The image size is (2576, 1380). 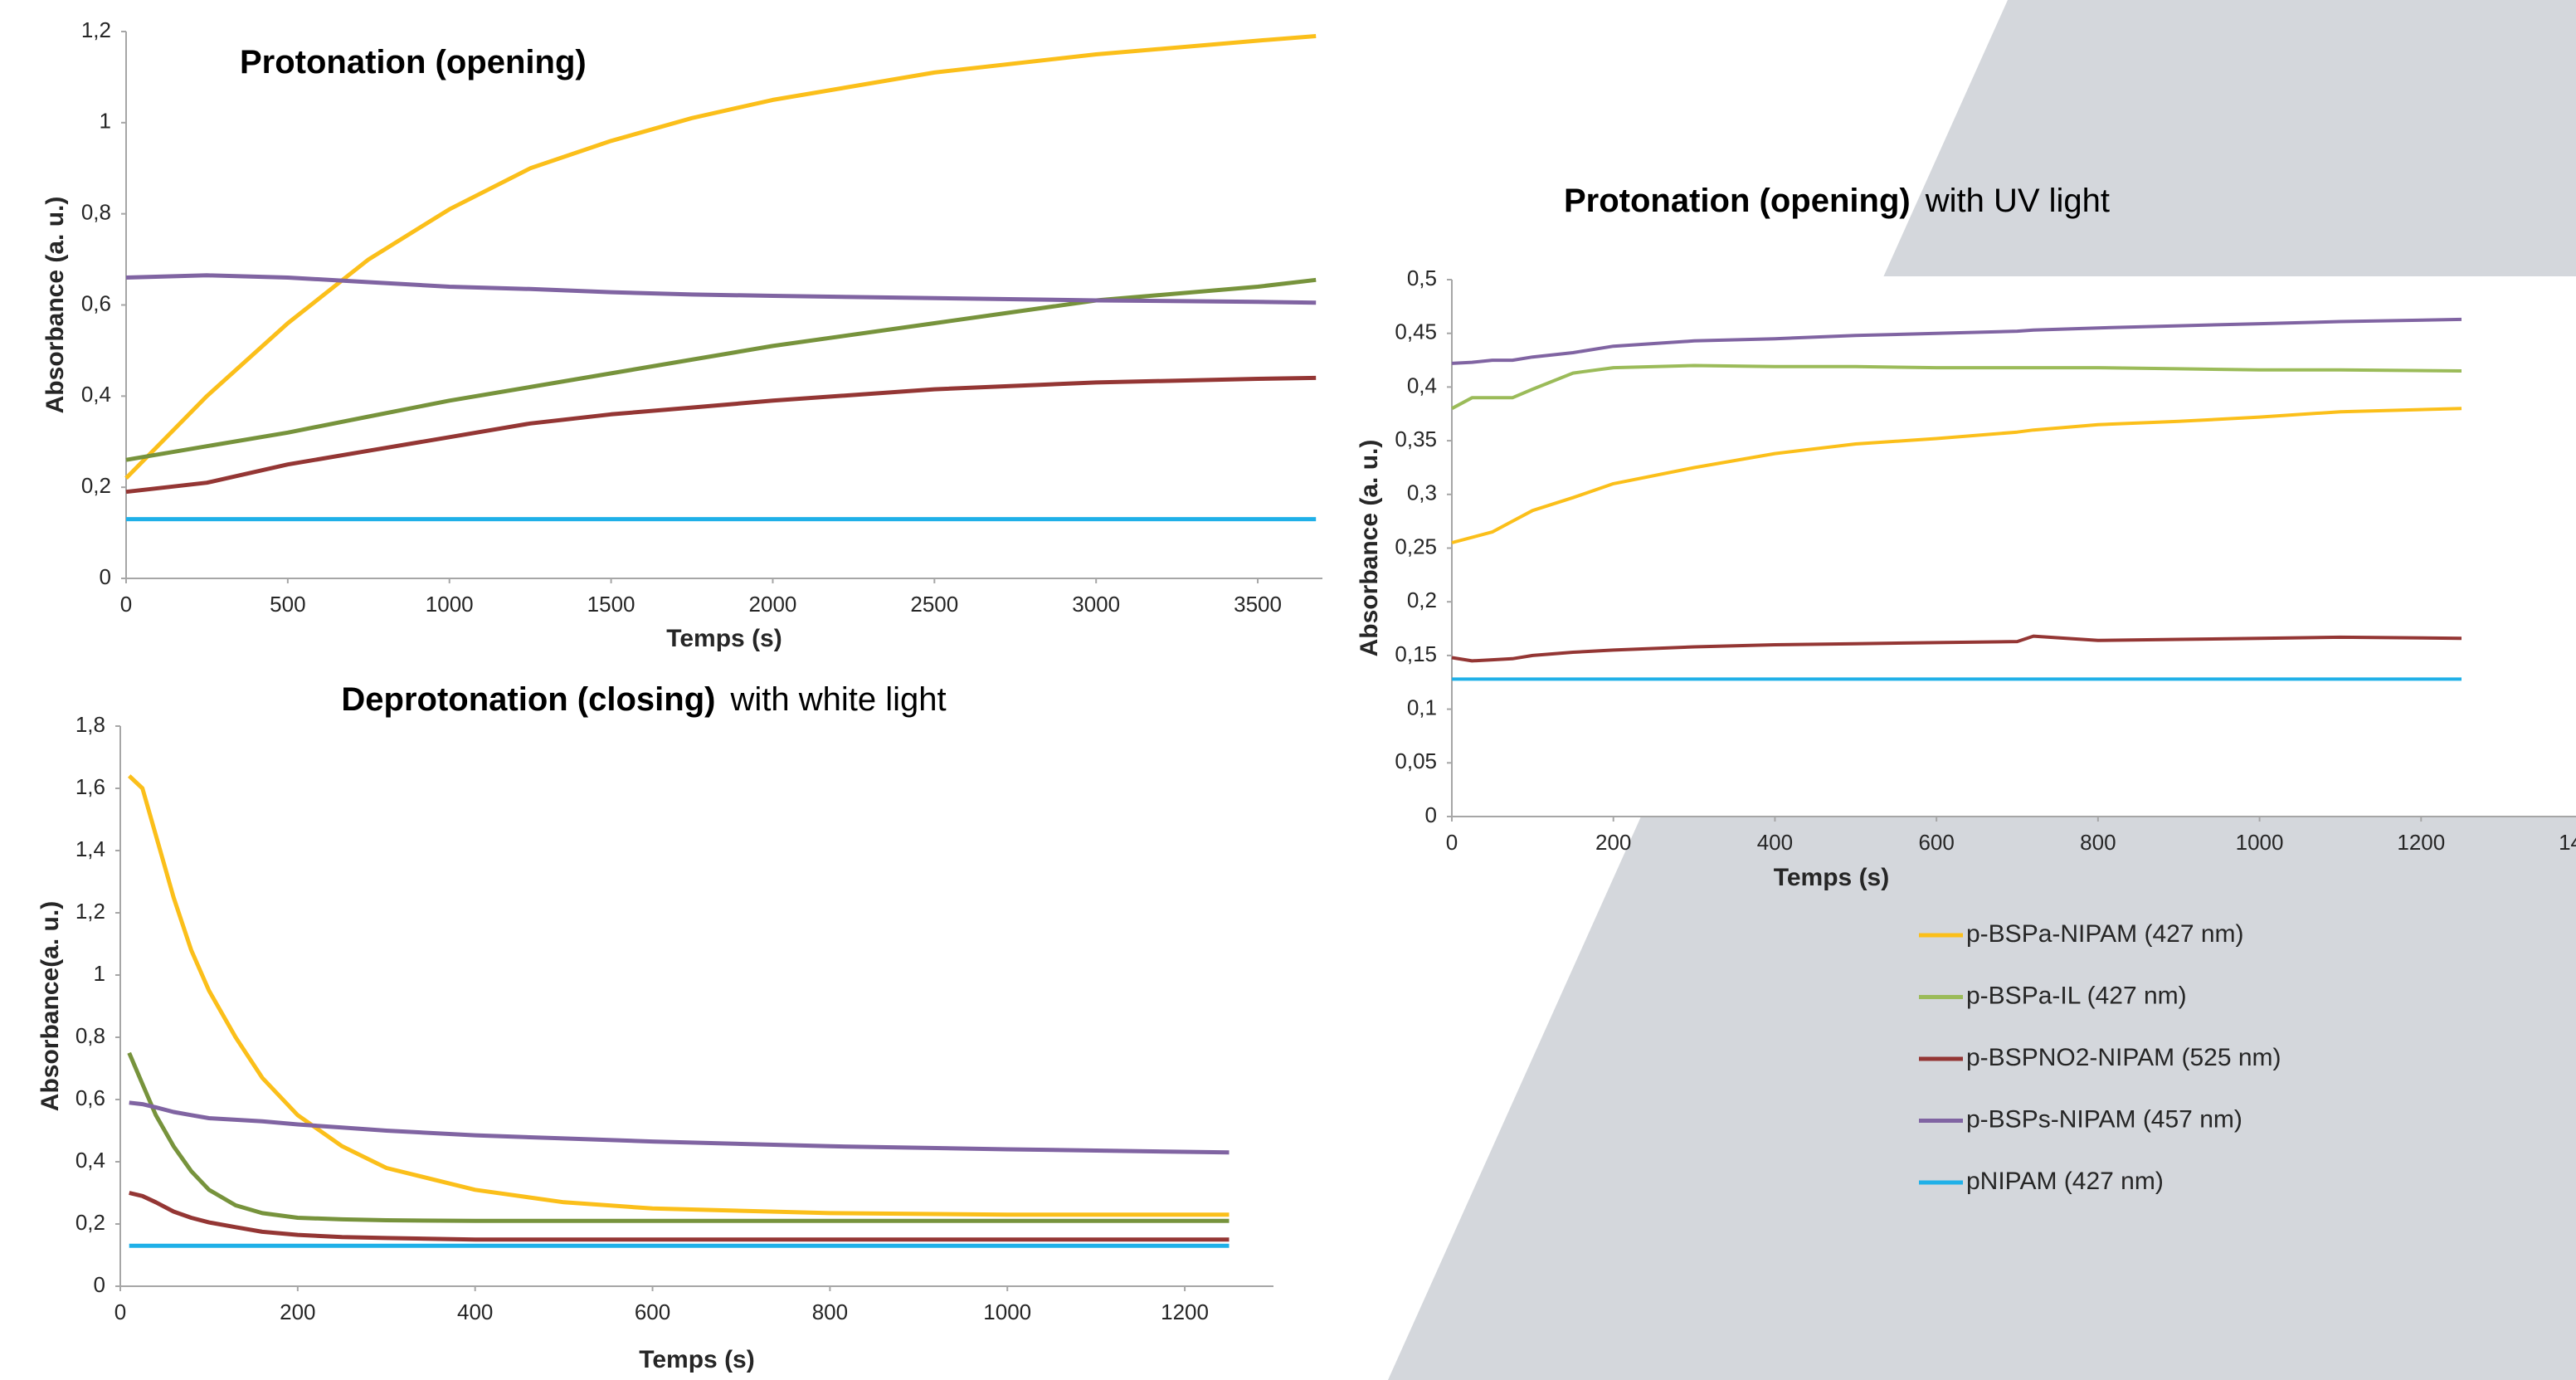 What do you see at coordinates (2065, 1181) in the screenshot?
I see `legend-label: pNIPAM (427 nm)` at bounding box center [2065, 1181].